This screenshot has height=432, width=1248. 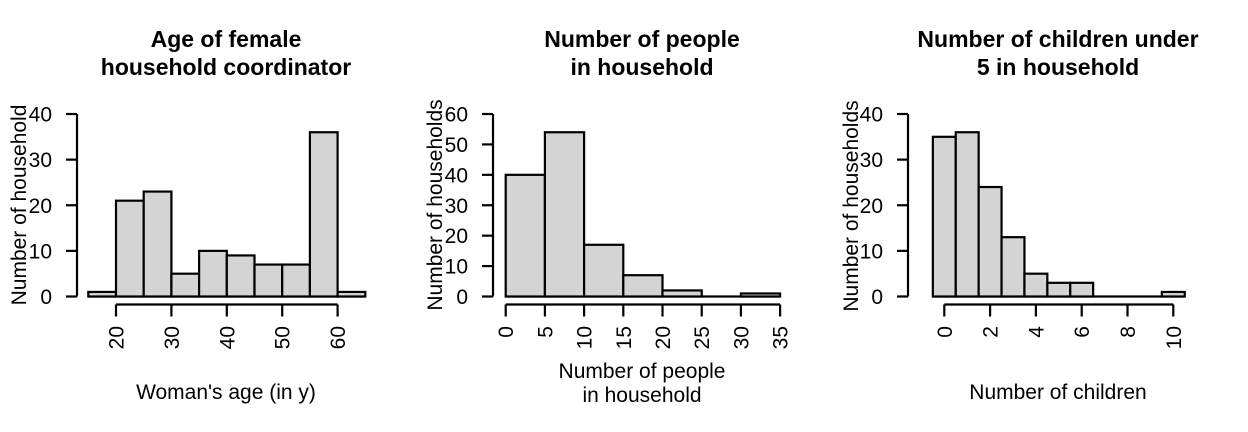 What do you see at coordinates (1036, 332) in the screenshot?
I see `x-tick-label: 4` at bounding box center [1036, 332].